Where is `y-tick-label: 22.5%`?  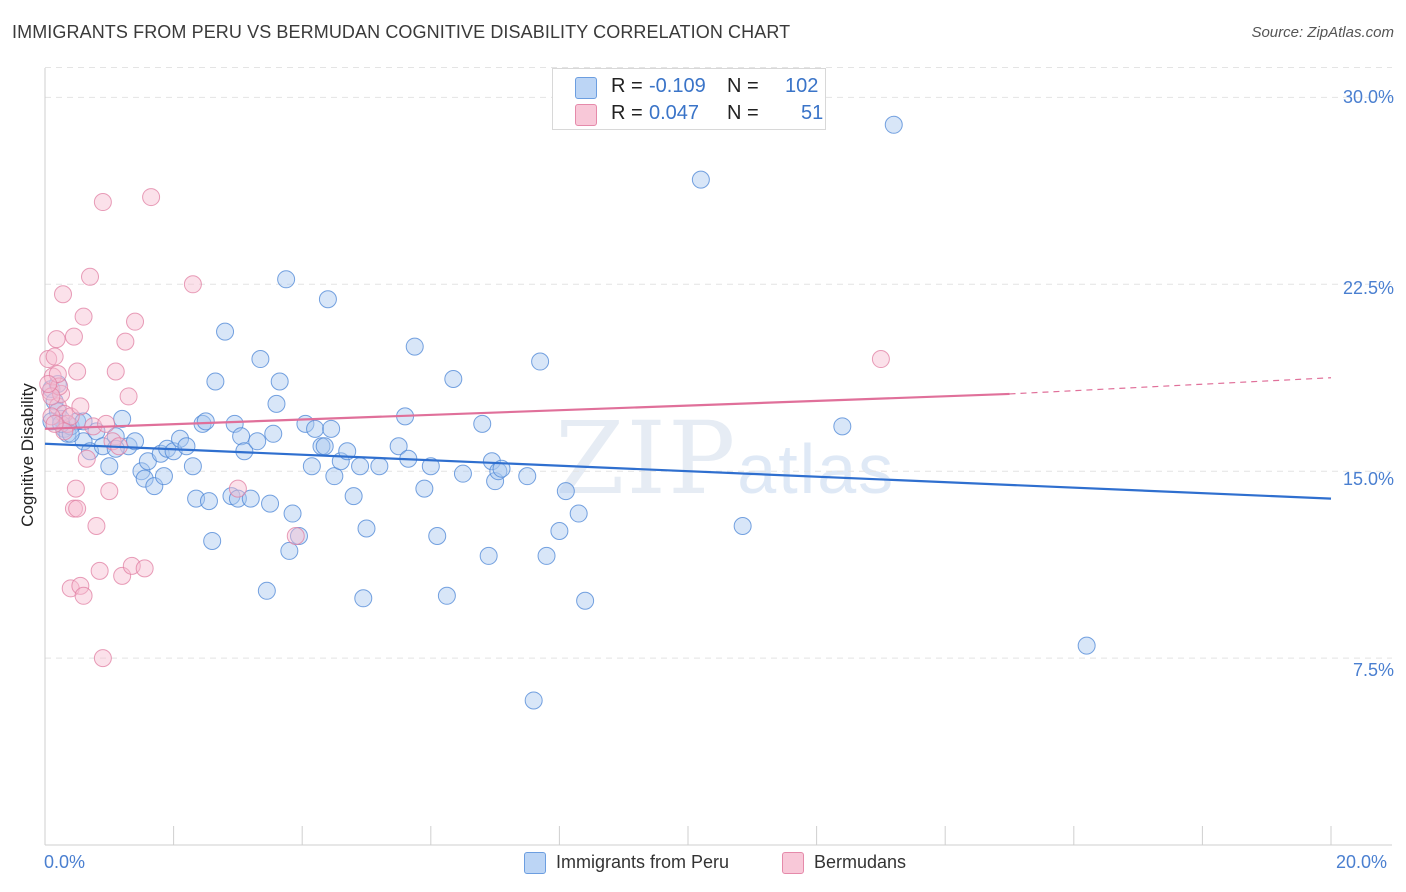
y-tick-label: 22.5% is located at coordinates (1368, 288).